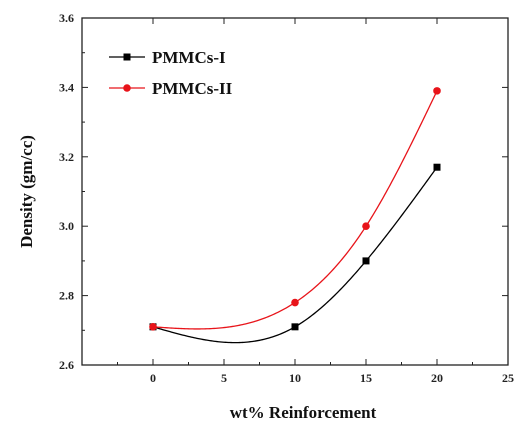 This screenshot has height=426, width=516. Describe the element at coordinates (192, 88) in the screenshot. I see `legend-label-pmmcs-ii: PMMCs-II` at that location.